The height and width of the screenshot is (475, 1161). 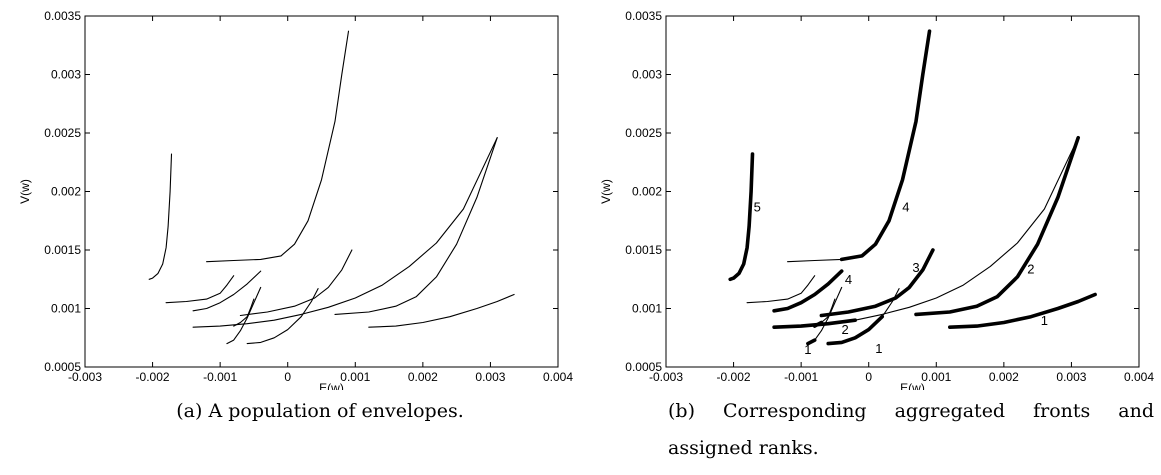 I want to click on rank-label: 5, so click(x=757, y=206).